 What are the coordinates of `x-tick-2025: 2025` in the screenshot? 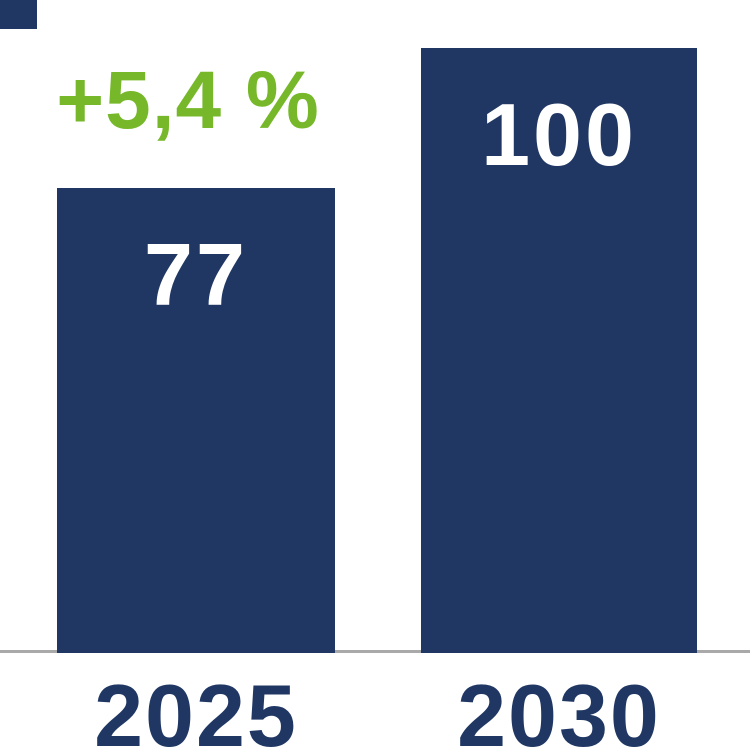 It's located at (196, 711).